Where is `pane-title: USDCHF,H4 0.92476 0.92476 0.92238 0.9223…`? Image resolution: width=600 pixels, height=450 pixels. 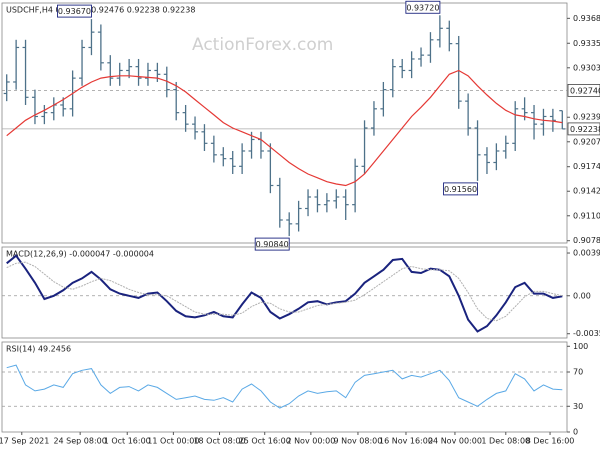 pane-title: USDCHF,H4 0.92476 0.92476 0.92238 0.9223… is located at coordinates (100, 10).